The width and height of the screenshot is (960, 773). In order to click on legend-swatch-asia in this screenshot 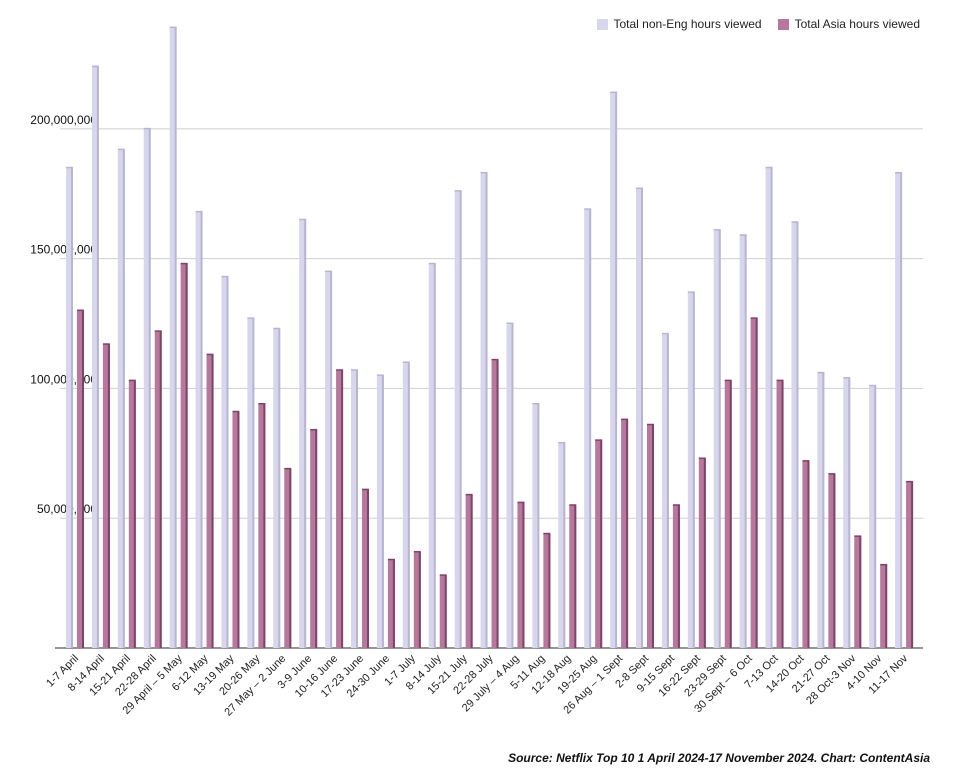, I will do `click(783, 24)`.